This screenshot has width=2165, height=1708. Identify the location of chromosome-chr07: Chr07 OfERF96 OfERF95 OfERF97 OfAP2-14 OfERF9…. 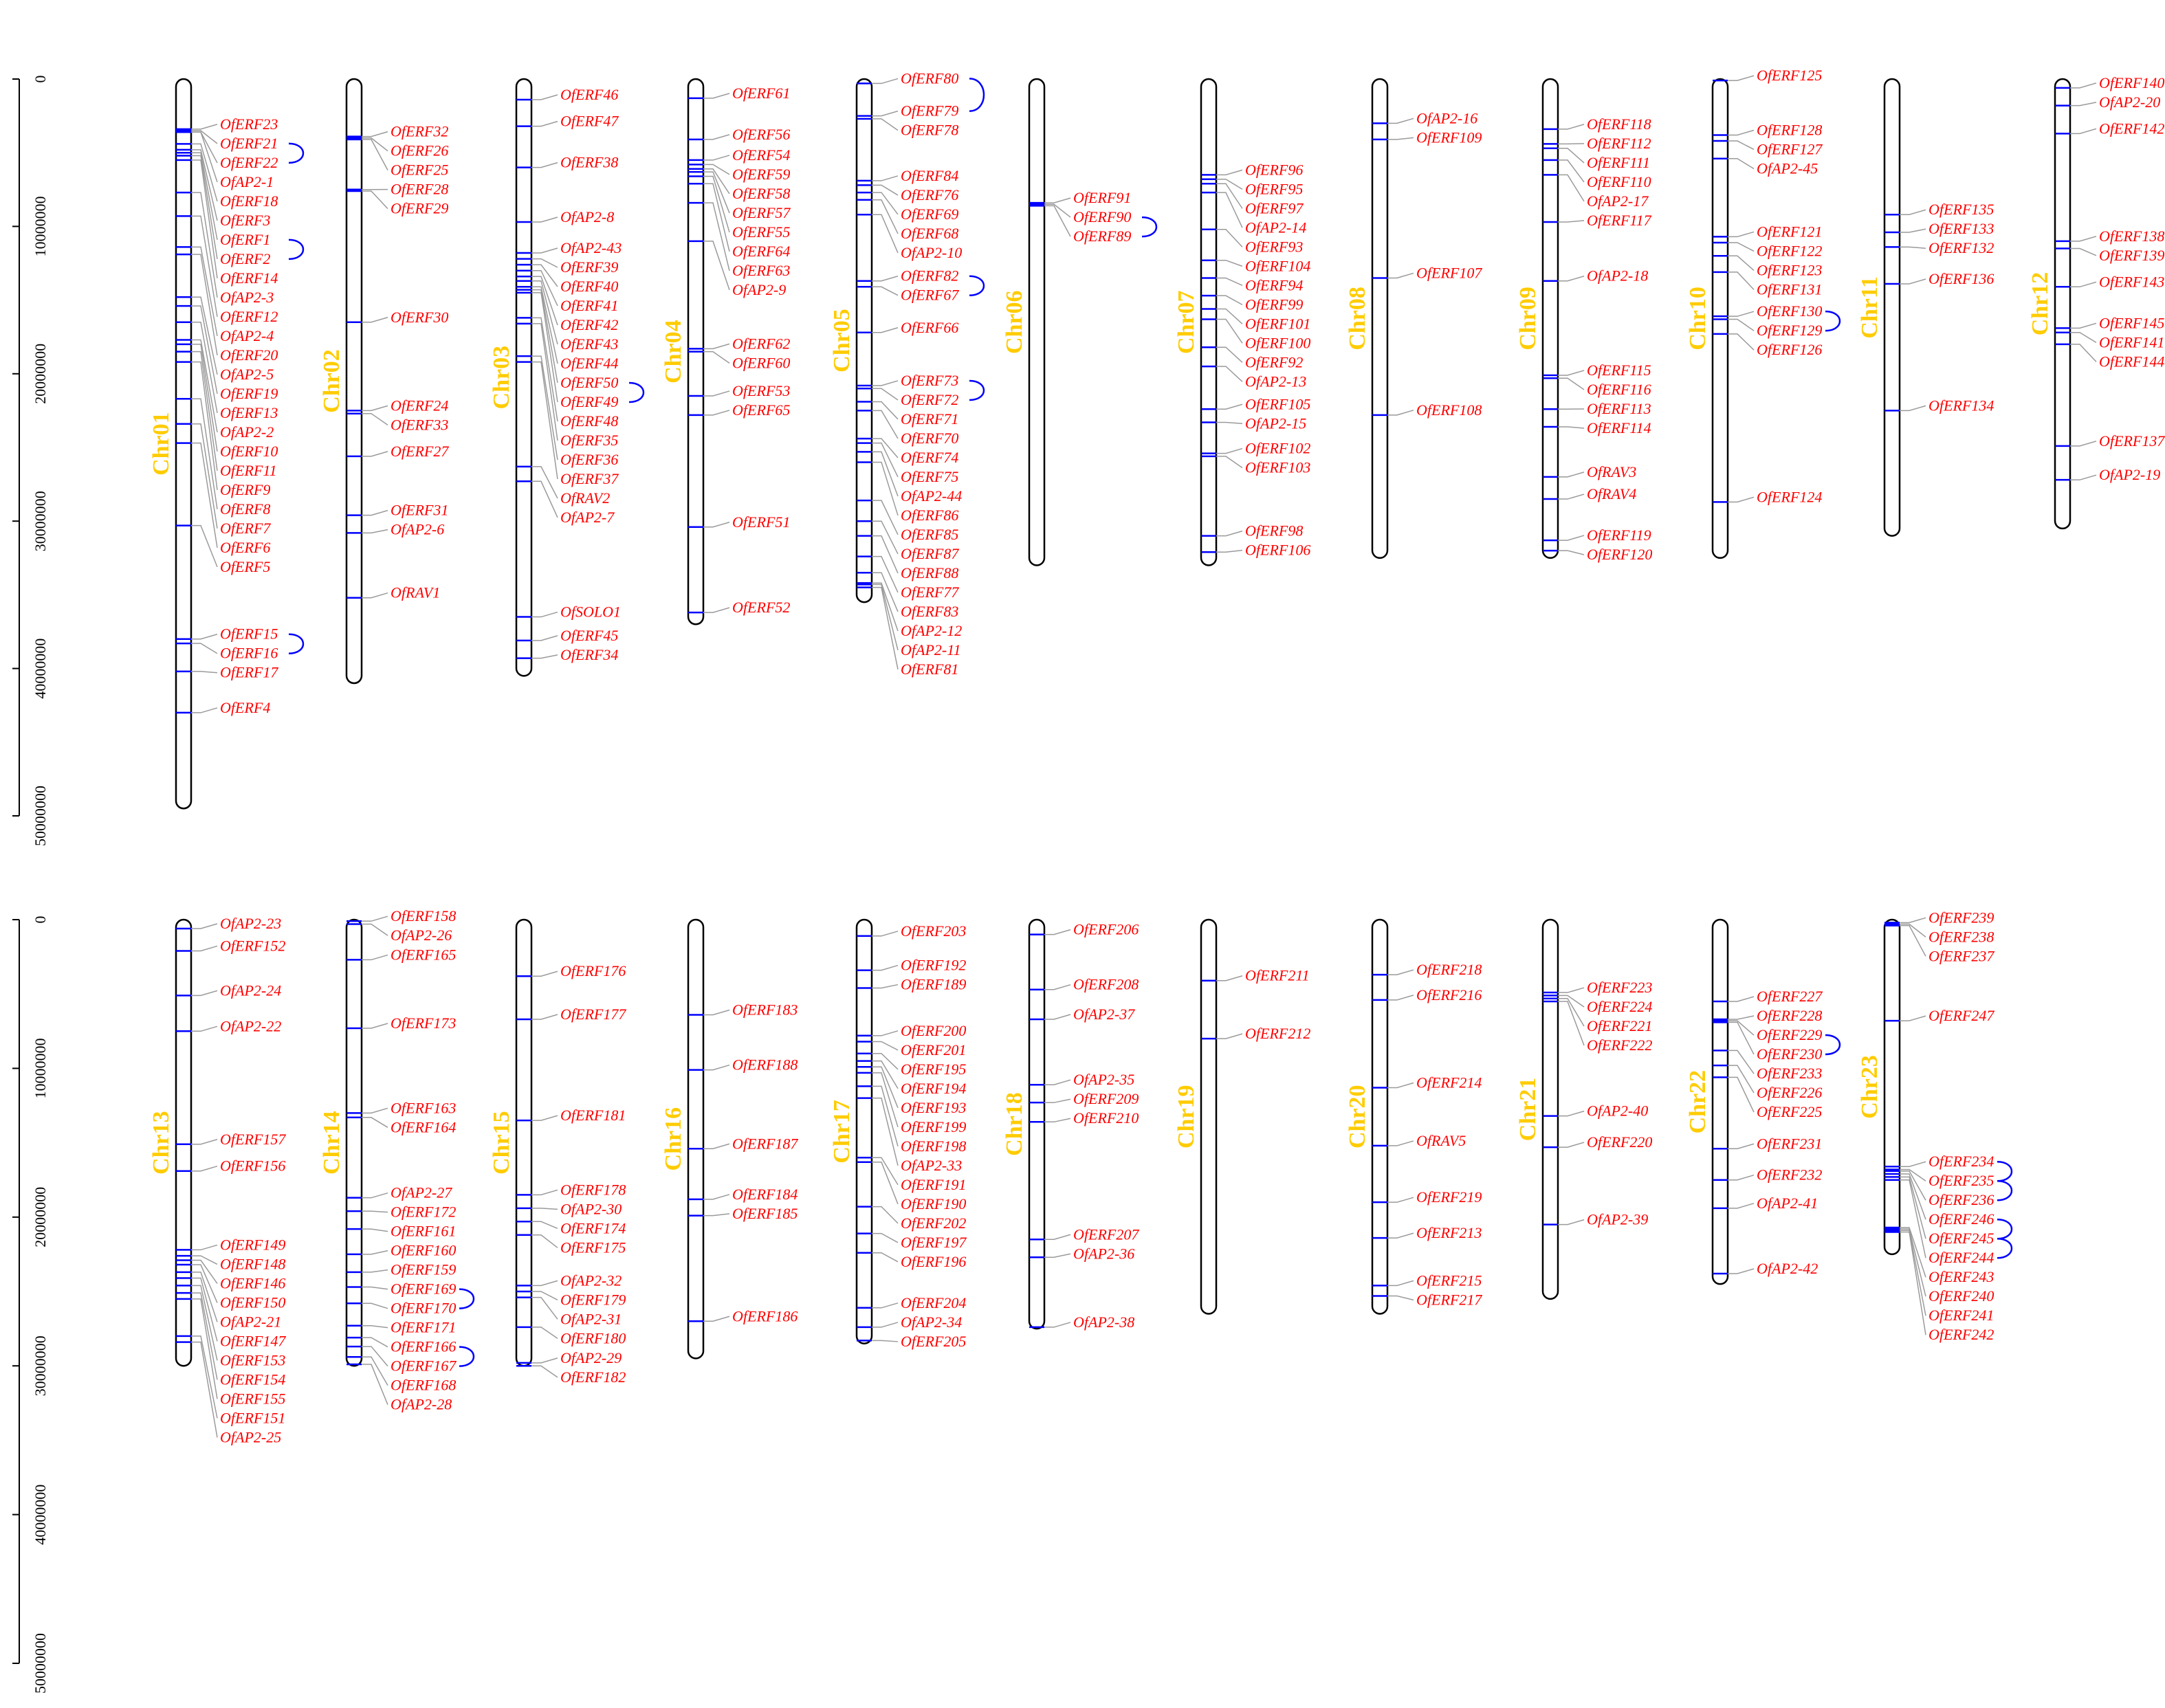
(1242, 322).